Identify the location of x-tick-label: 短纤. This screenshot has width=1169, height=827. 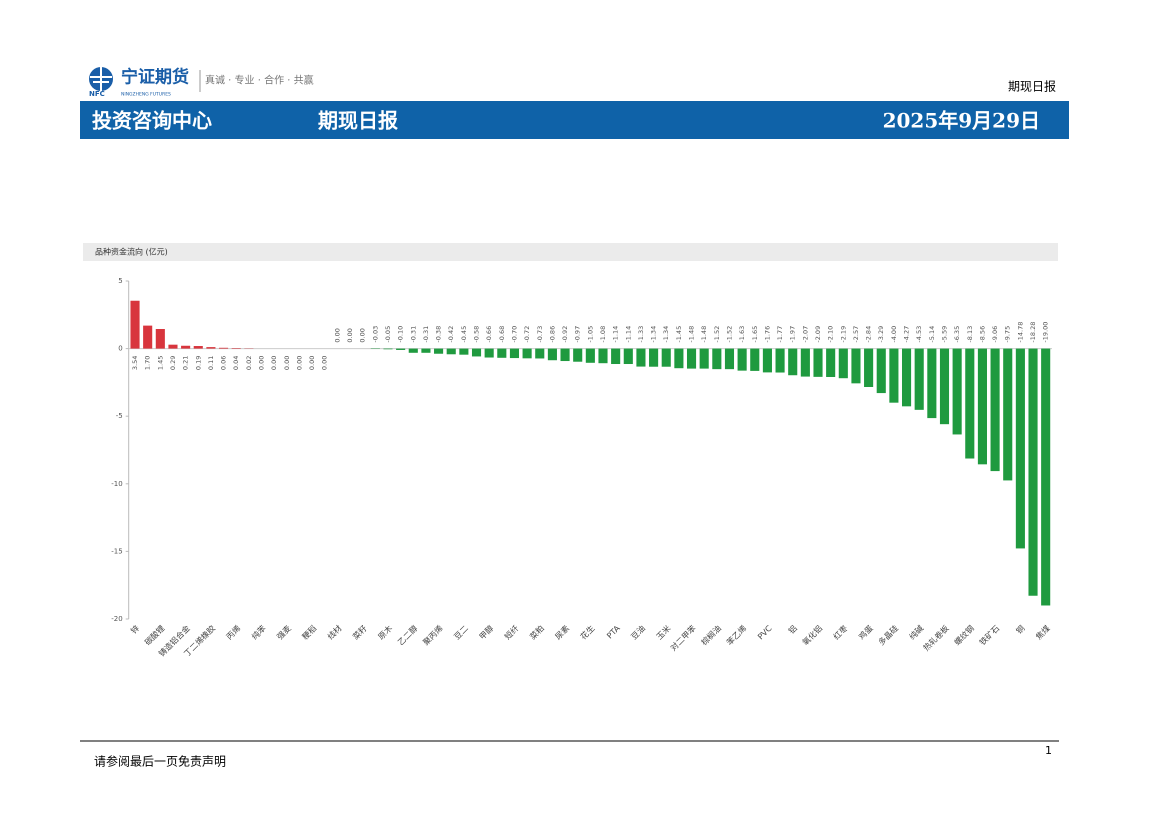
(511, 632).